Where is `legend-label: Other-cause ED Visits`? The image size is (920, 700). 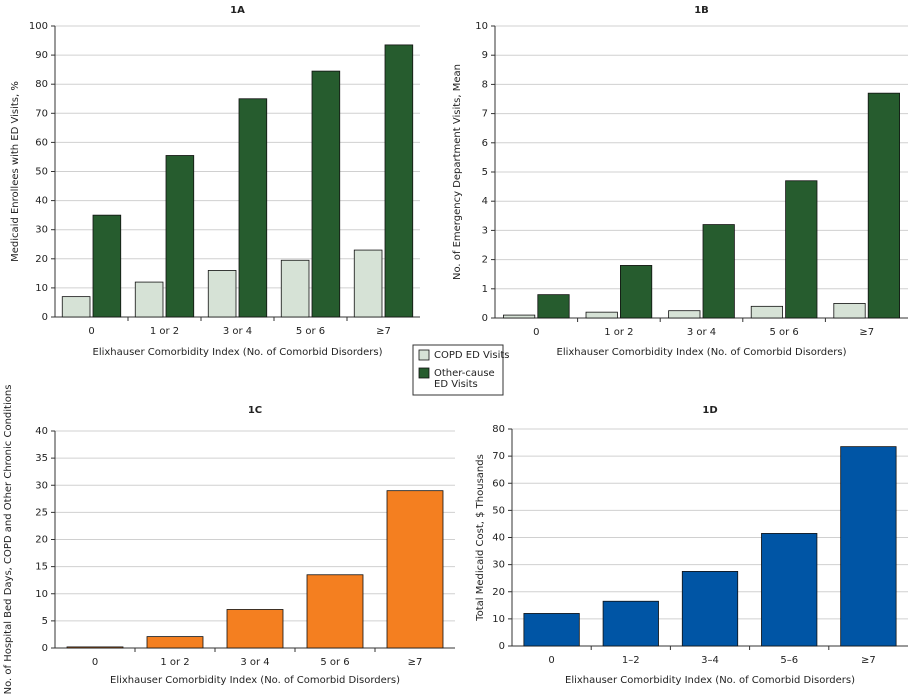 legend-label: Other-cause ED Visits is located at coordinates (464, 379).